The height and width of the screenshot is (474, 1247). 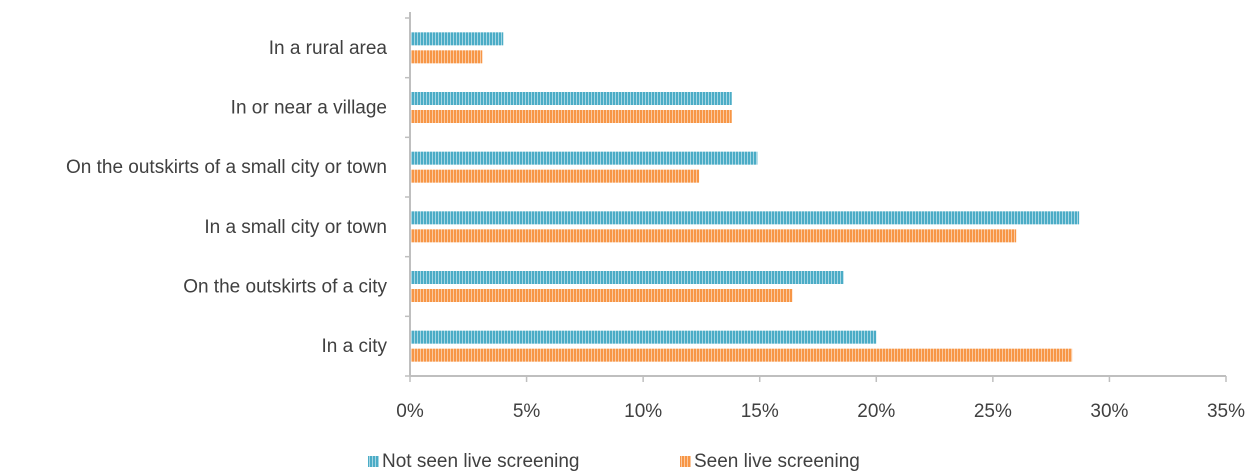 I want to click on x-tick-label: 25%, so click(x=993, y=411).